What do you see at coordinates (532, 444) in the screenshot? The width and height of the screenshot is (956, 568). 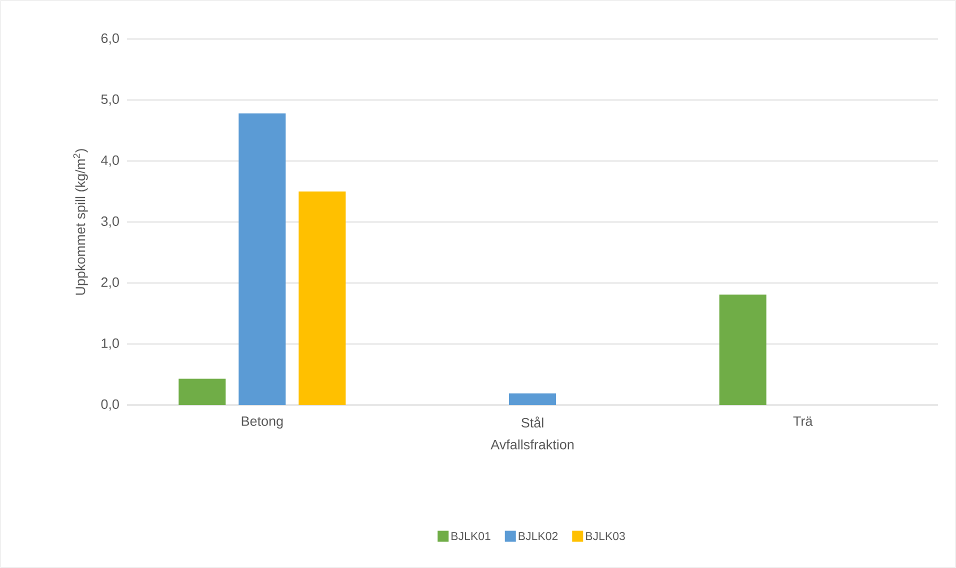 I see `x-axis-title: Avfallsfraktion` at bounding box center [532, 444].